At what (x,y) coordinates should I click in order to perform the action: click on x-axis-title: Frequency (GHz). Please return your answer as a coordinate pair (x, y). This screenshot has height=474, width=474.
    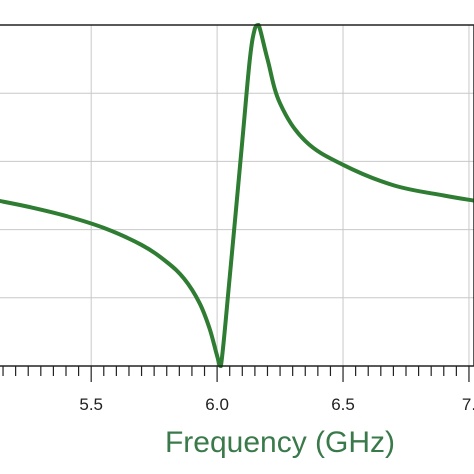
    Looking at the image, I should click on (280, 442).